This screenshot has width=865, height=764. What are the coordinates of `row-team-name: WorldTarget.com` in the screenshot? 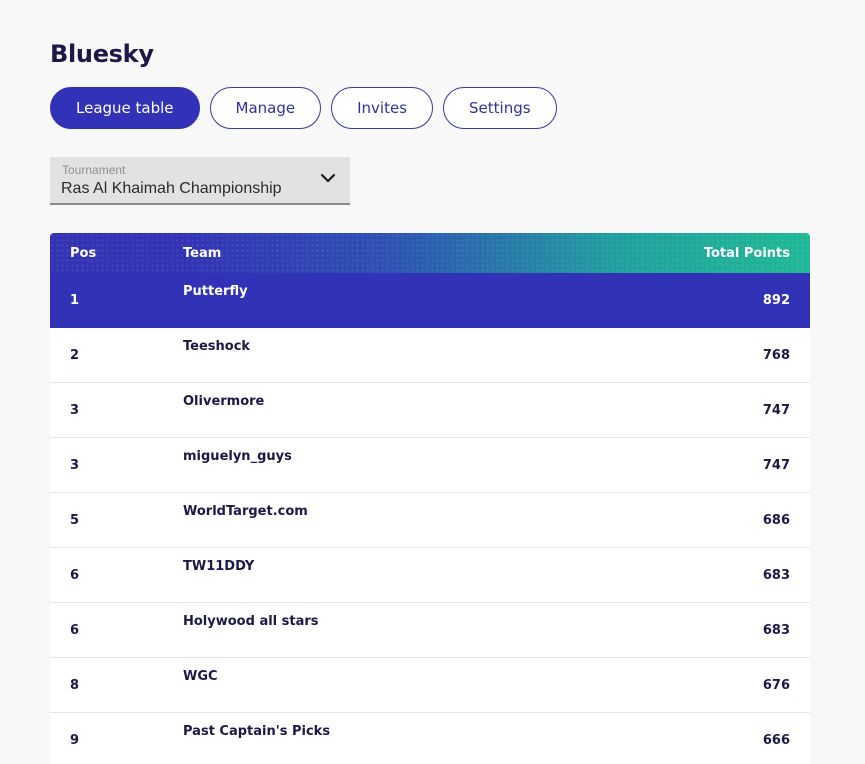 It's located at (245, 511).